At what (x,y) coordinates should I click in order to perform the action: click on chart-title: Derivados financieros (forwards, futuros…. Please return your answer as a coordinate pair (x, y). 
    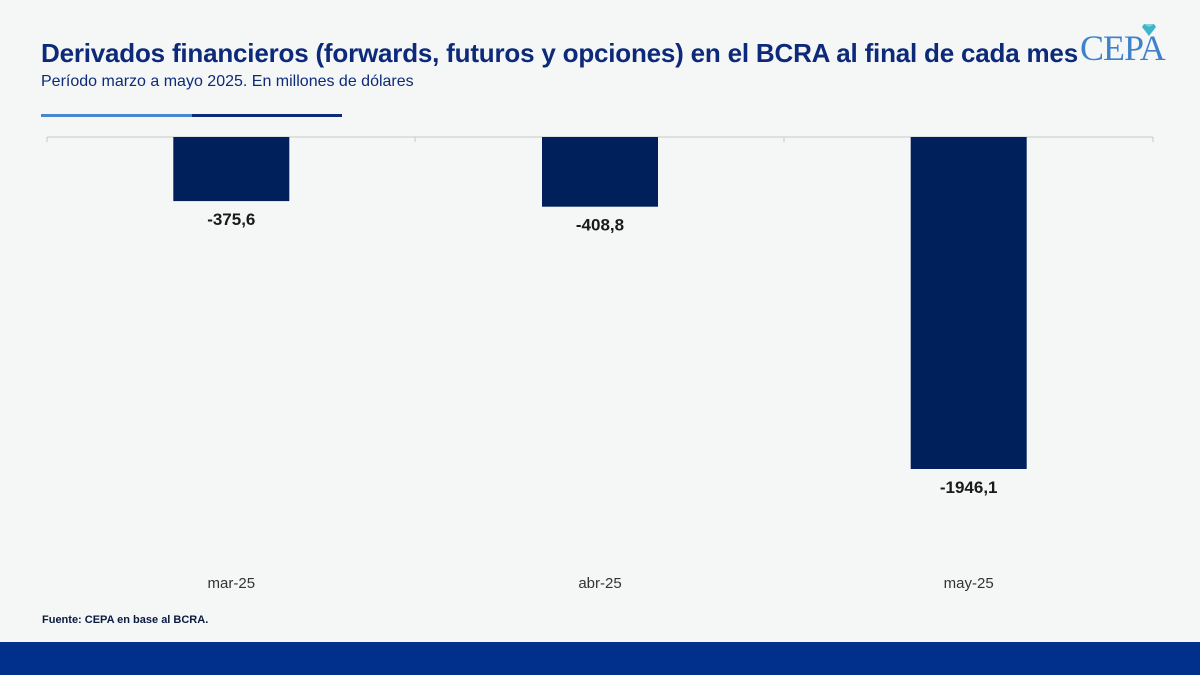
    Looking at the image, I should click on (559, 53).